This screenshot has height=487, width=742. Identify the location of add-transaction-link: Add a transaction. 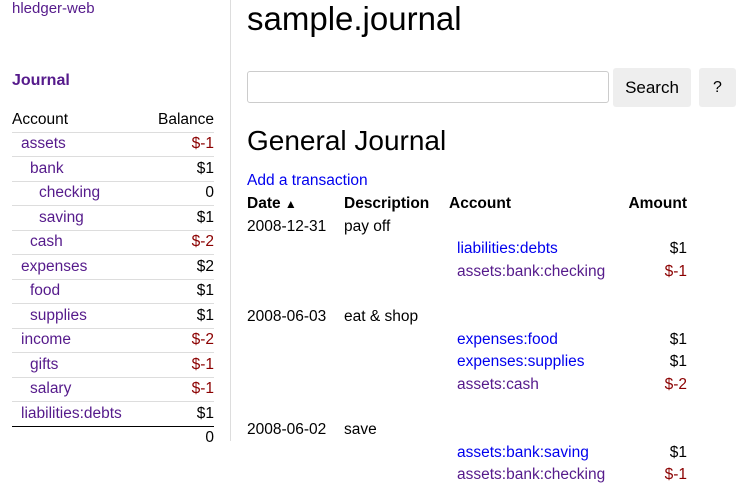
(307, 180).